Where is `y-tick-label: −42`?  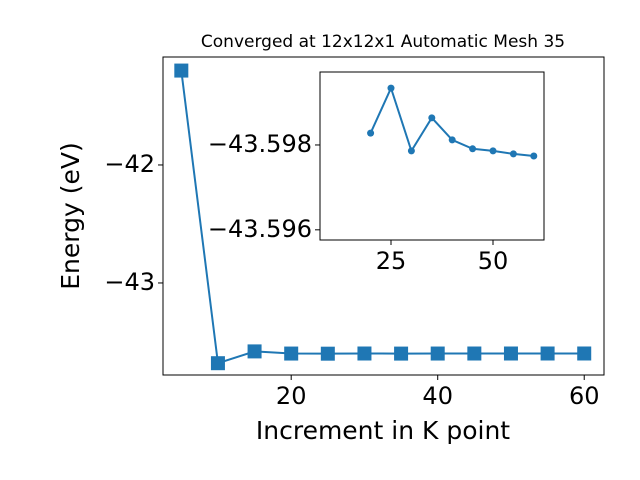 y-tick-label: −42 is located at coordinates (129, 164).